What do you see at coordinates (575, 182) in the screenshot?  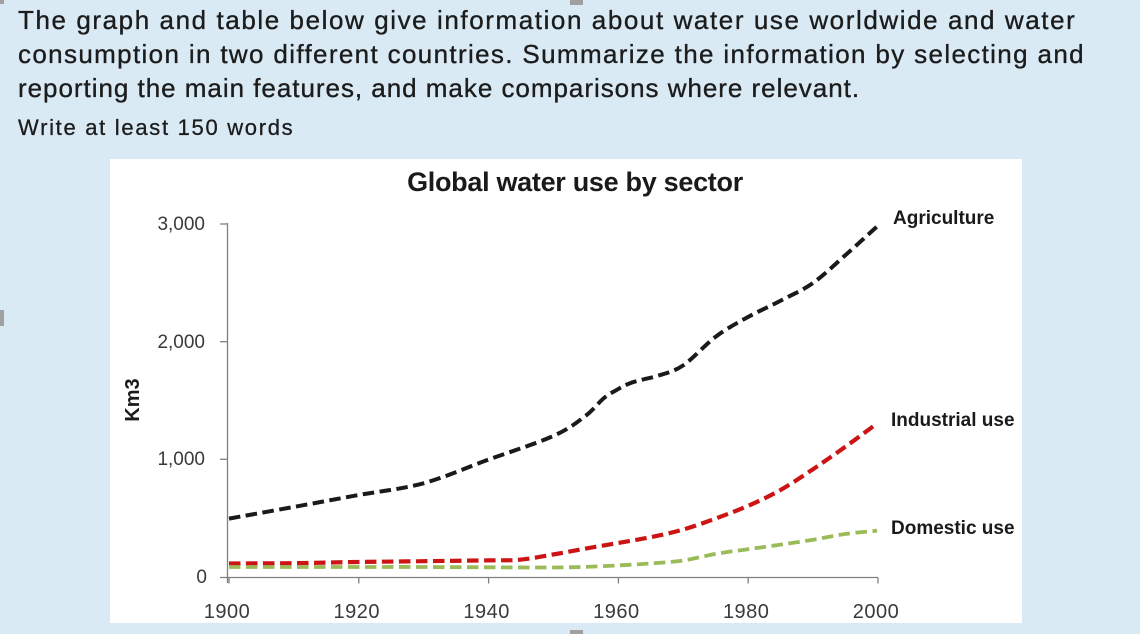 I see `svg-text: Global water use by sector` at bounding box center [575, 182].